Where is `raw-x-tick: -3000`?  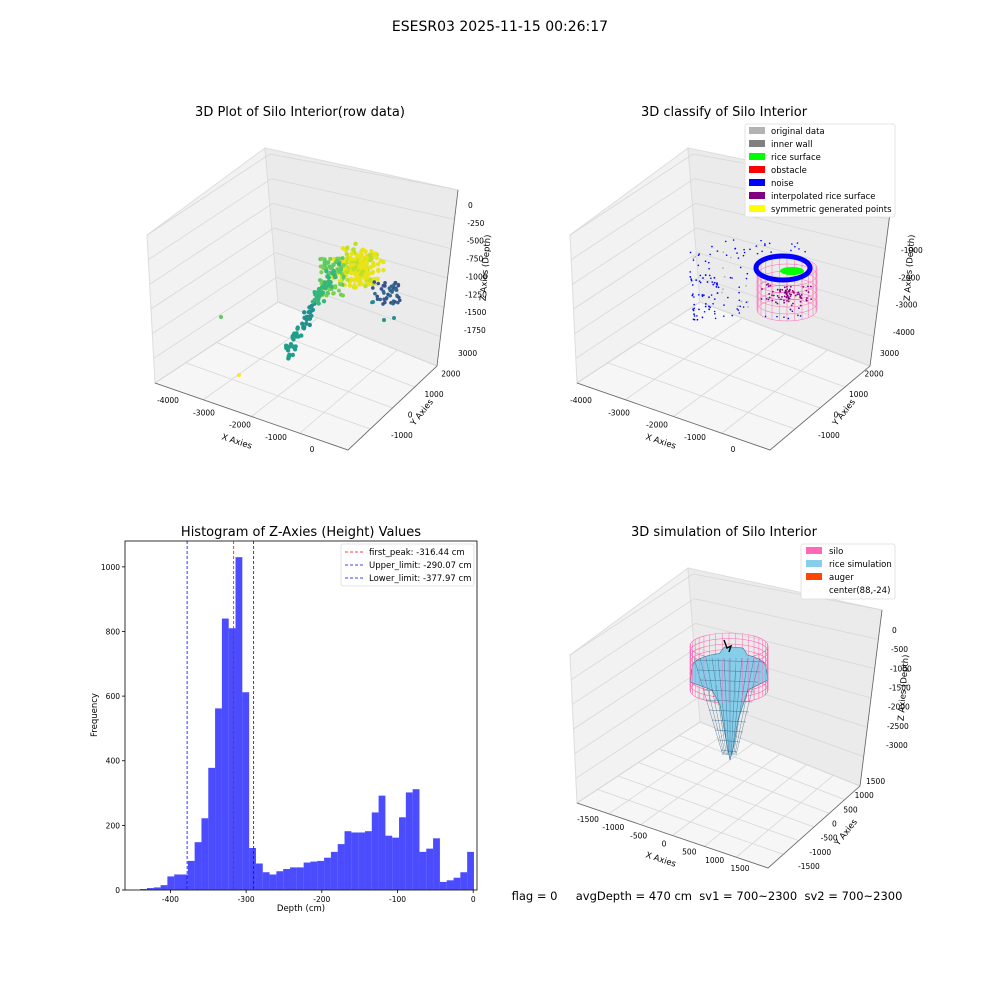 raw-x-tick: -3000 is located at coordinates (204, 412).